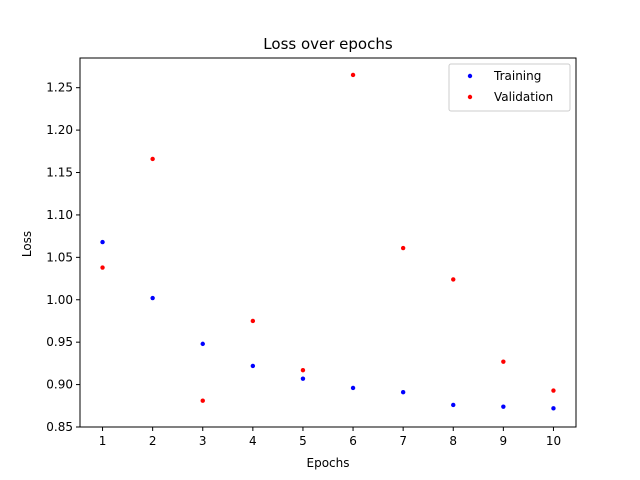 This screenshot has width=640, height=480. What do you see at coordinates (303, 441) in the screenshot?
I see `x-tick-label: 5` at bounding box center [303, 441].